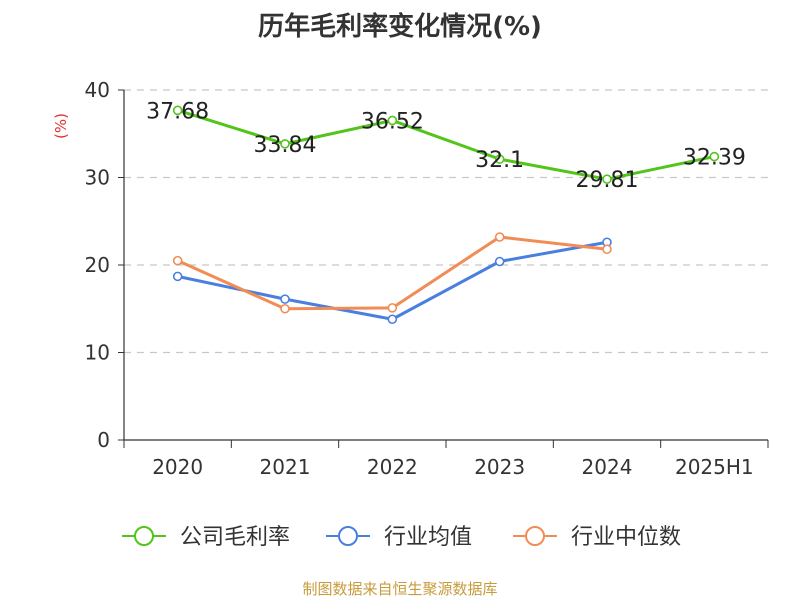 The height and width of the screenshot is (600, 800). Describe the element at coordinates (97, 265) in the screenshot. I see `y-tick-label: 20` at that location.